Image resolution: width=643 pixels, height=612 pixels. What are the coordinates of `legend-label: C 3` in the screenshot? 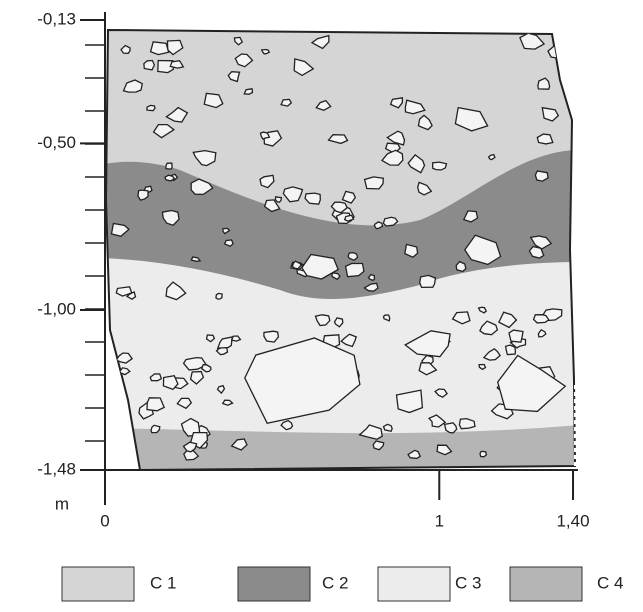 It's located at (468, 582).